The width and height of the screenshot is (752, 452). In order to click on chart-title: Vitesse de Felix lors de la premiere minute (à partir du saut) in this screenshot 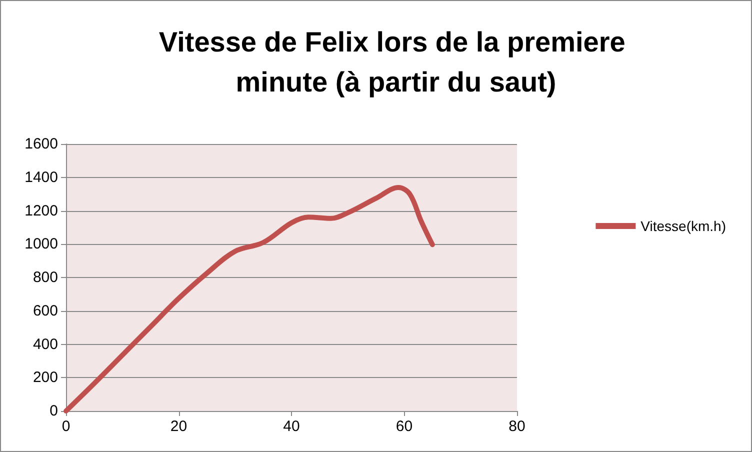, I will do `click(396, 62)`.